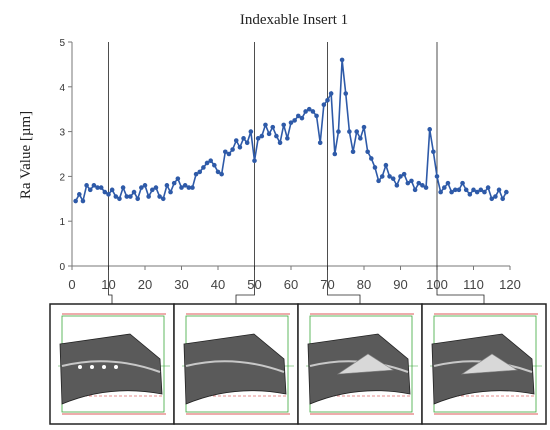 Image resolution: width=550 pixels, height=430 pixels. Describe the element at coordinates (62, 133) in the screenshot. I see `y-tick-label: 3` at that location.